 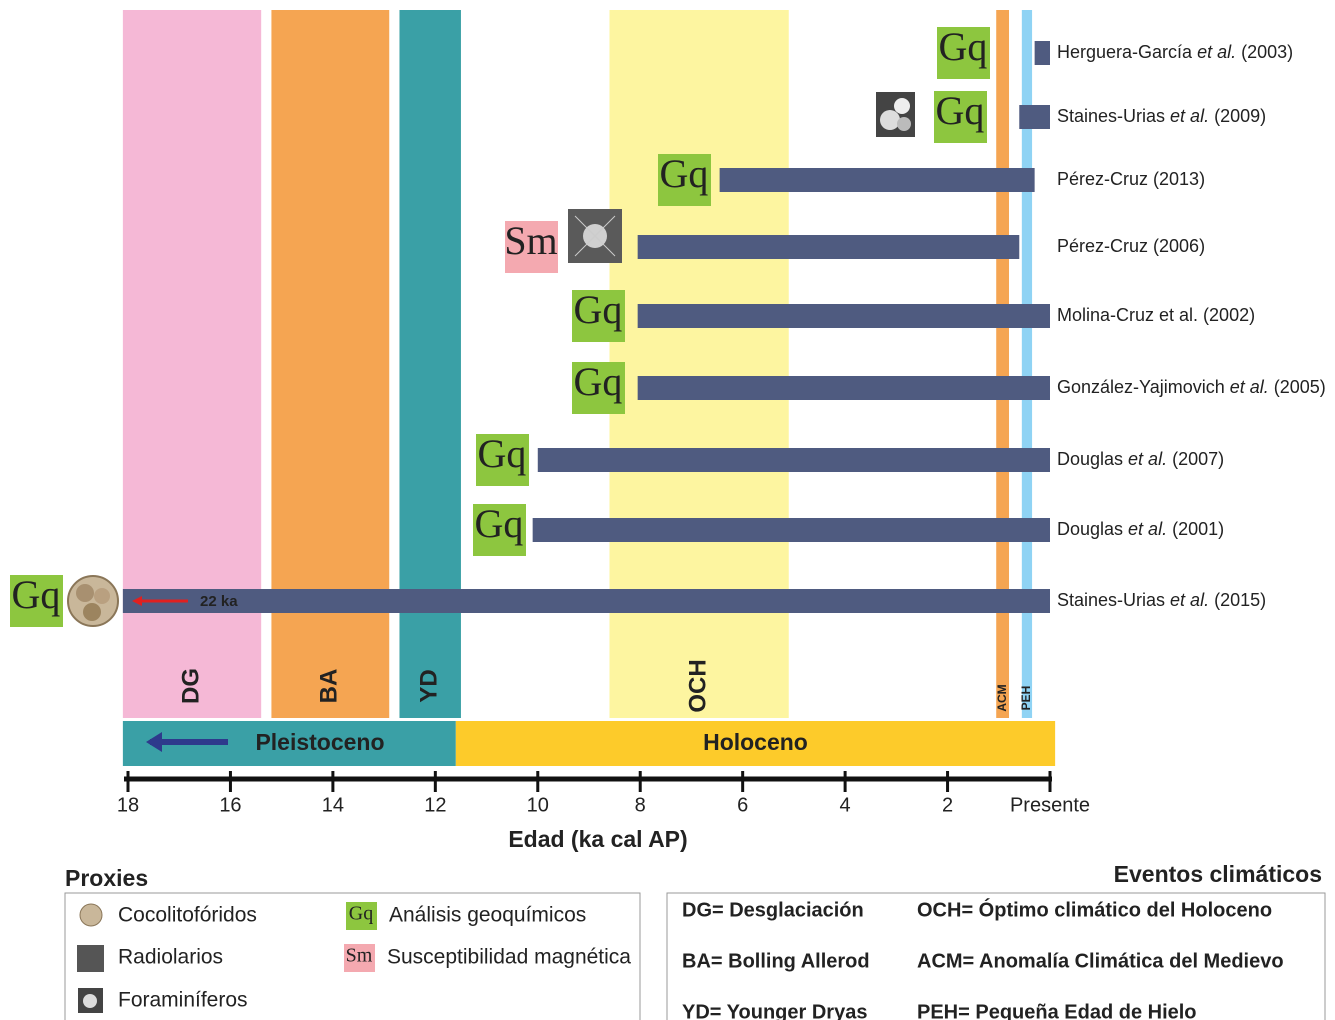 What do you see at coordinates (1057, 1010) in the screenshot?
I see `legend-event: PEH= Pequeña Edad de Hielo` at bounding box center [1057, 1010].